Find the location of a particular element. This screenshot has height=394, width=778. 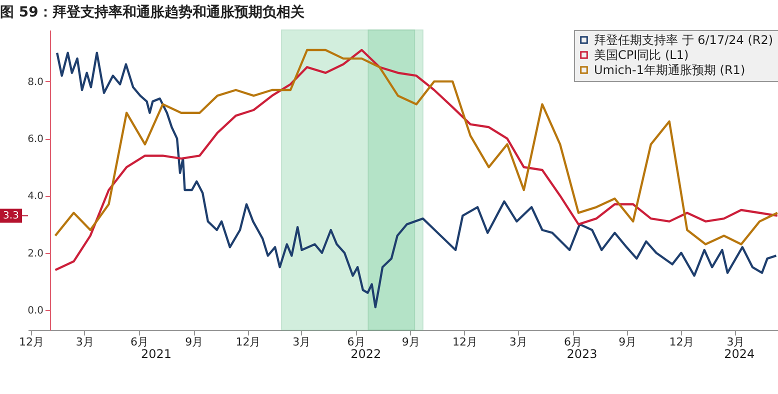

x2-tick-label: 2023 is located at coordinates (582, 354).